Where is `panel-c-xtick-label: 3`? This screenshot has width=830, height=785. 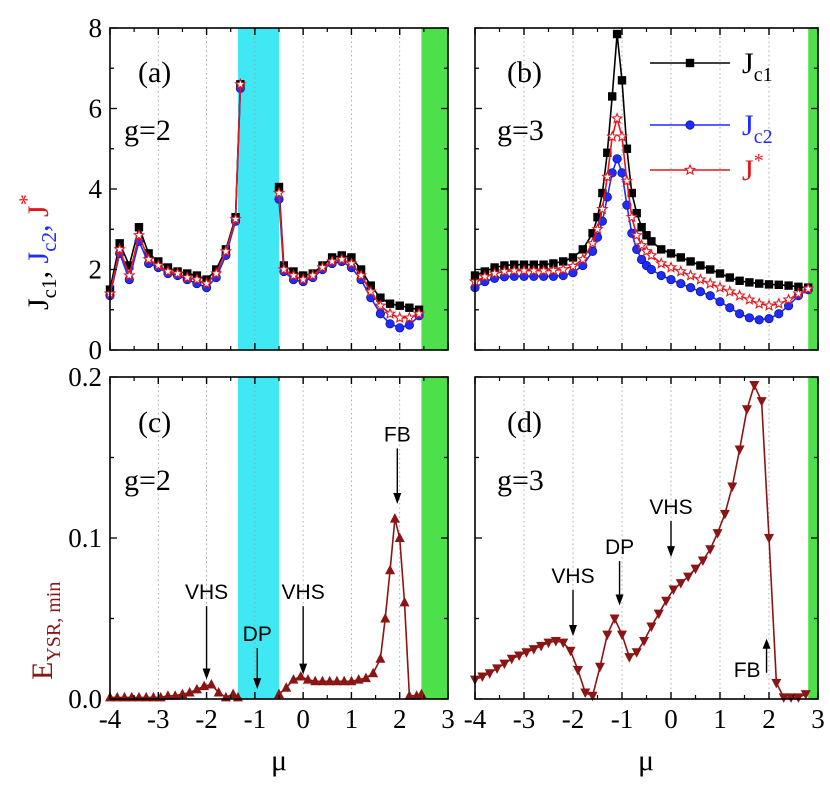
panel-c-xtick-label: 3 is located at coordinates (448, 719).